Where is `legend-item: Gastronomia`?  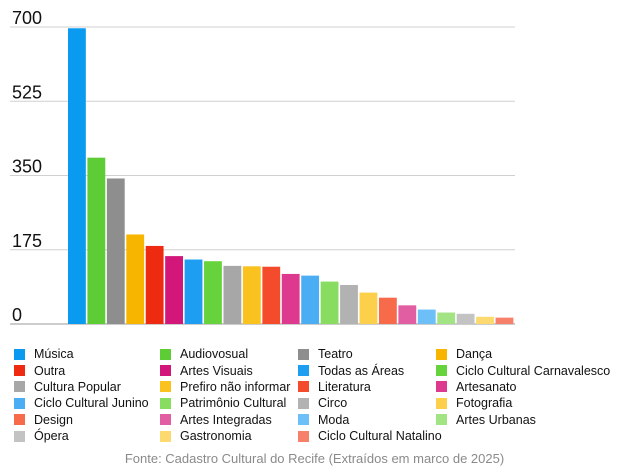
legend-item: Gastronomia is located at coordinates (229, 436).